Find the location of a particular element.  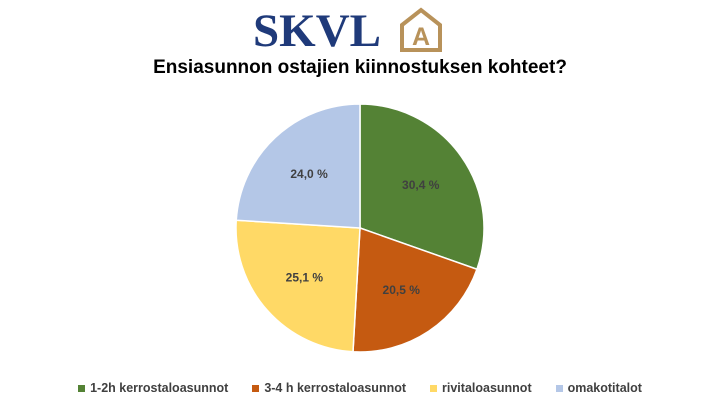

pie-slice-label-1: 30,4 % is located at coordinates (421, 185).